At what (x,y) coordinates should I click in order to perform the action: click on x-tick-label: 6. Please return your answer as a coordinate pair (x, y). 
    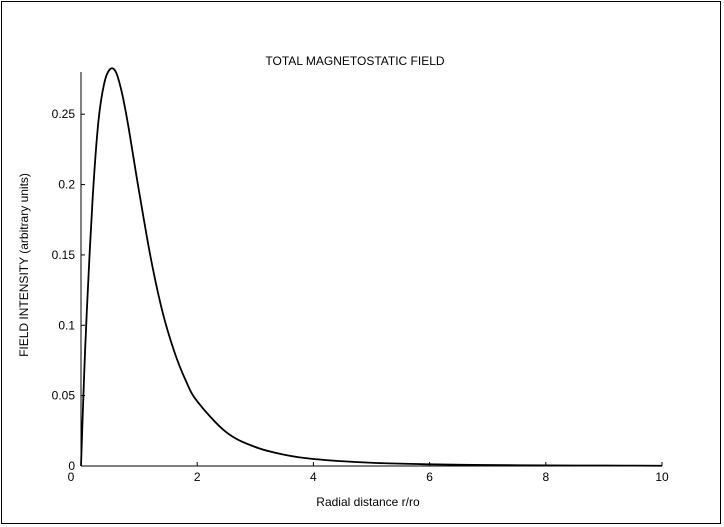
    Looking at the image, I should click on (429, 477).